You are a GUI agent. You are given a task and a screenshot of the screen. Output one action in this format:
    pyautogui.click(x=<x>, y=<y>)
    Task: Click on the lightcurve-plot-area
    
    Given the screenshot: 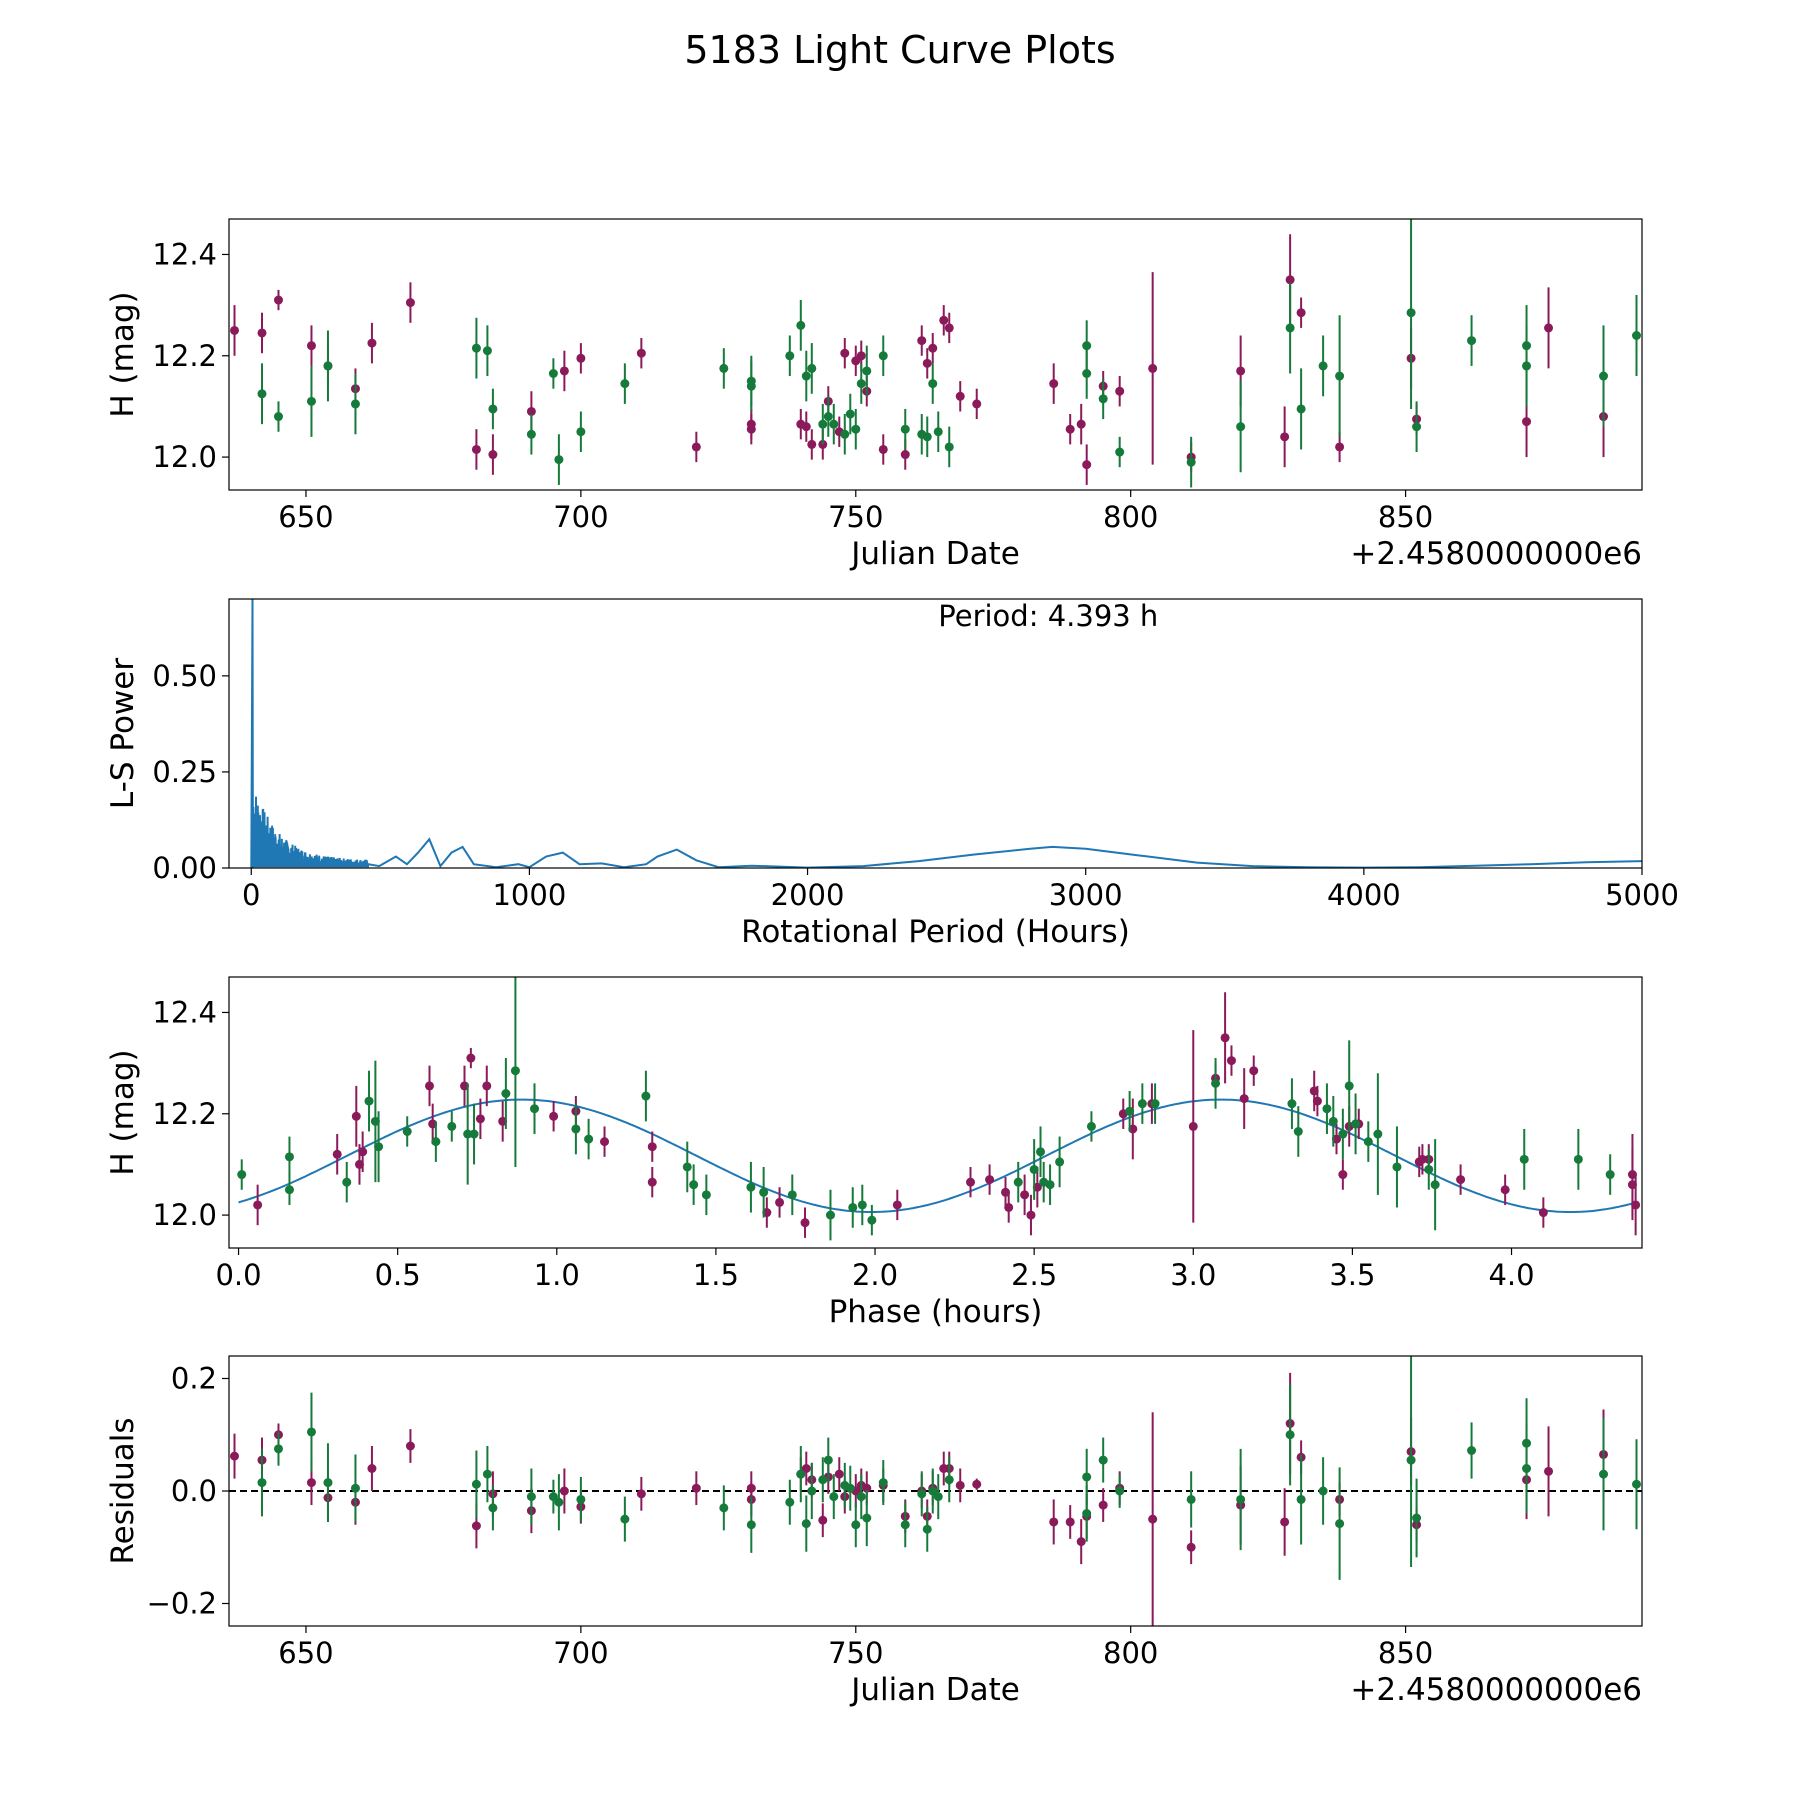 What is the action you would take?
    pyautogui.click(x=935, y=353)
    